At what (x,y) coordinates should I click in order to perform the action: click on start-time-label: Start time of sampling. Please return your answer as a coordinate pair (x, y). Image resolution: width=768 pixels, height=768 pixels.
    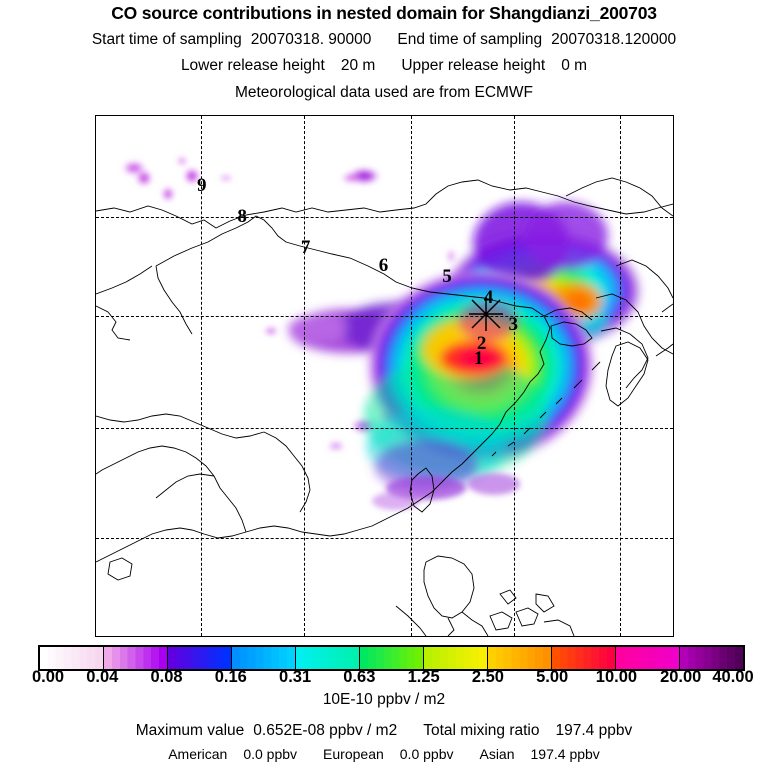
    Looking at the image, I should click on (166, 39).